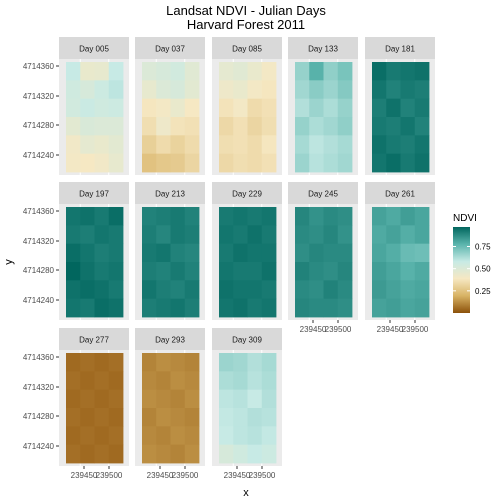 The height and width of the screenshot is (504, 504). I want to click on facet-strip-label: Day 261, so click(400, 194).